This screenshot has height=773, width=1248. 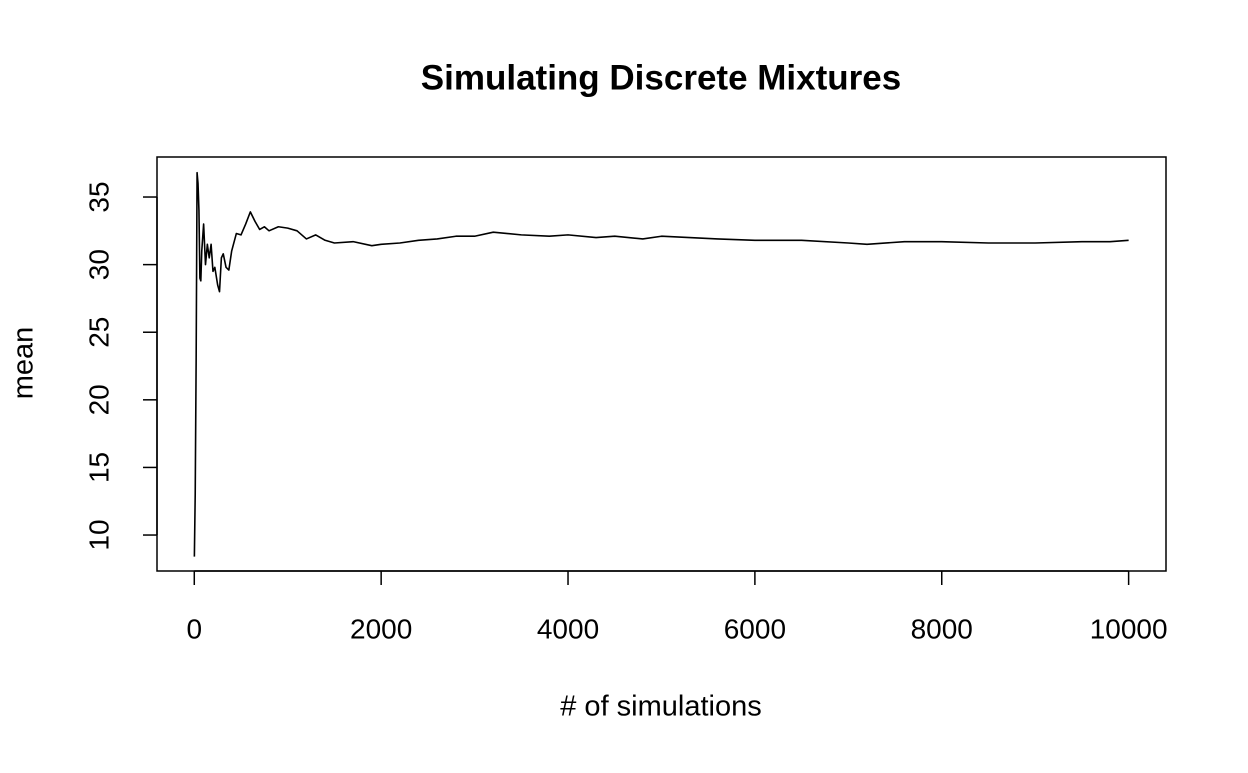 I want to click on x-tick-label: 6000, so click(x=755, y=628).